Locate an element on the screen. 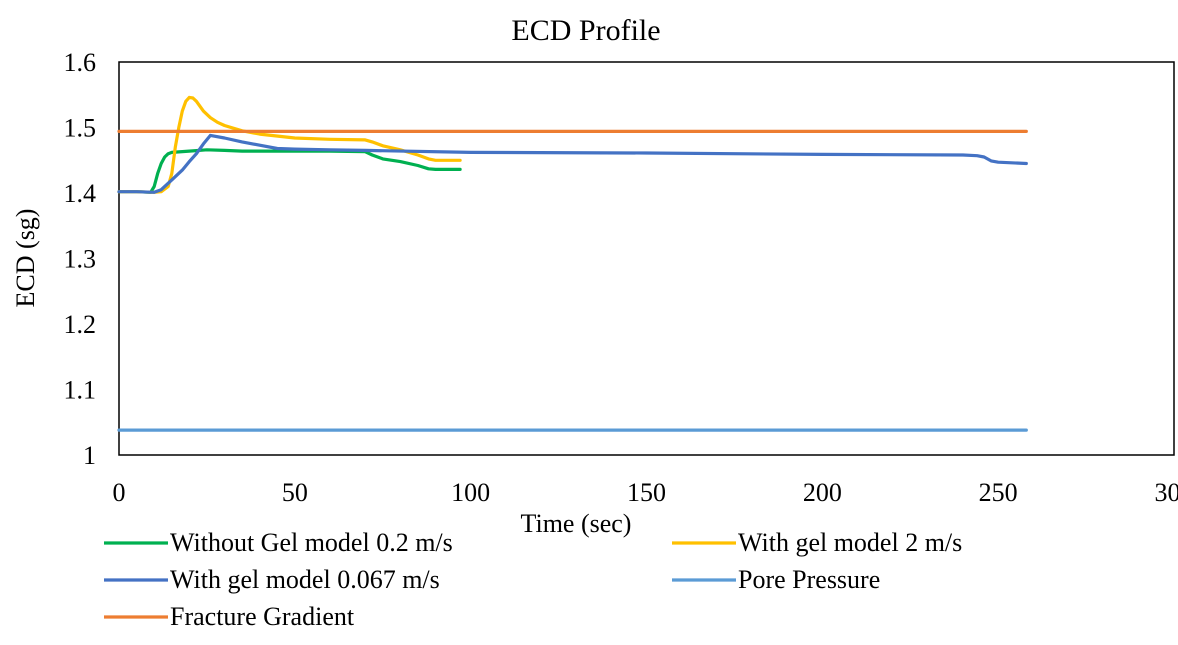 The height and width of the screenshot is (645, 1178). x-tick-label: 100 is located at coordinates (470, 492).